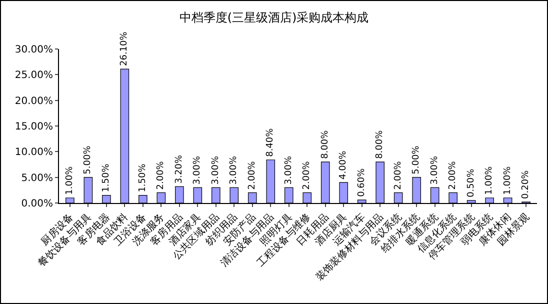 The image size is (548, 304). What do you see at coordinates (271, 142) in the screenshot?
I see `data-label: 8.40%` at bounding box center [271, 142].